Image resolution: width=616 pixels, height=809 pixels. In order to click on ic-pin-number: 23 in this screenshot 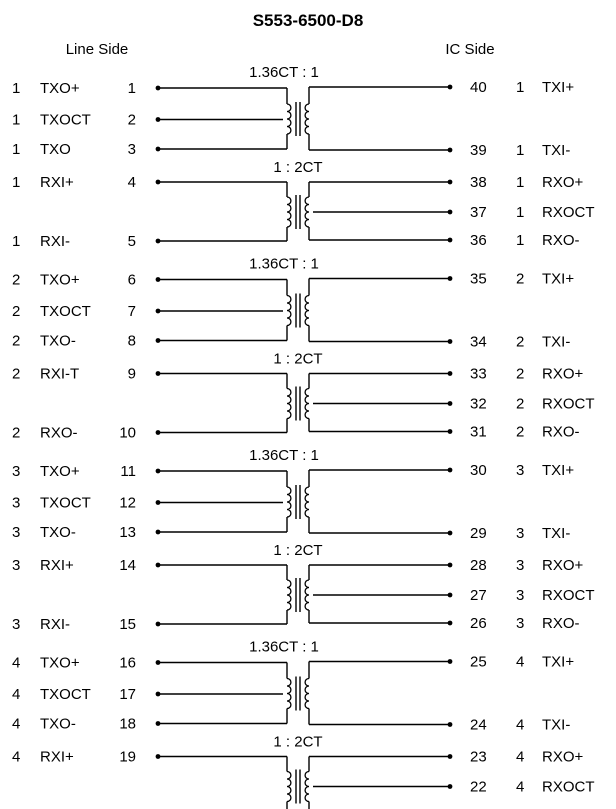, I will do `click(478, 757)`.